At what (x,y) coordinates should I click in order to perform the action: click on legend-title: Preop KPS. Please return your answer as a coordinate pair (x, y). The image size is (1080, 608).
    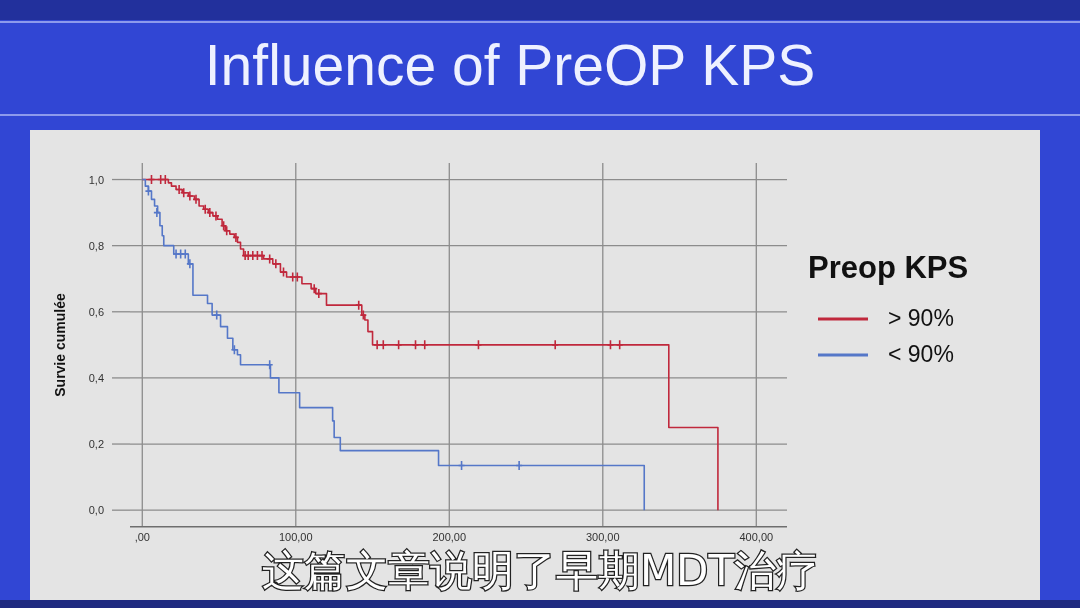
    Looking at the image, I should click on (888, 267).